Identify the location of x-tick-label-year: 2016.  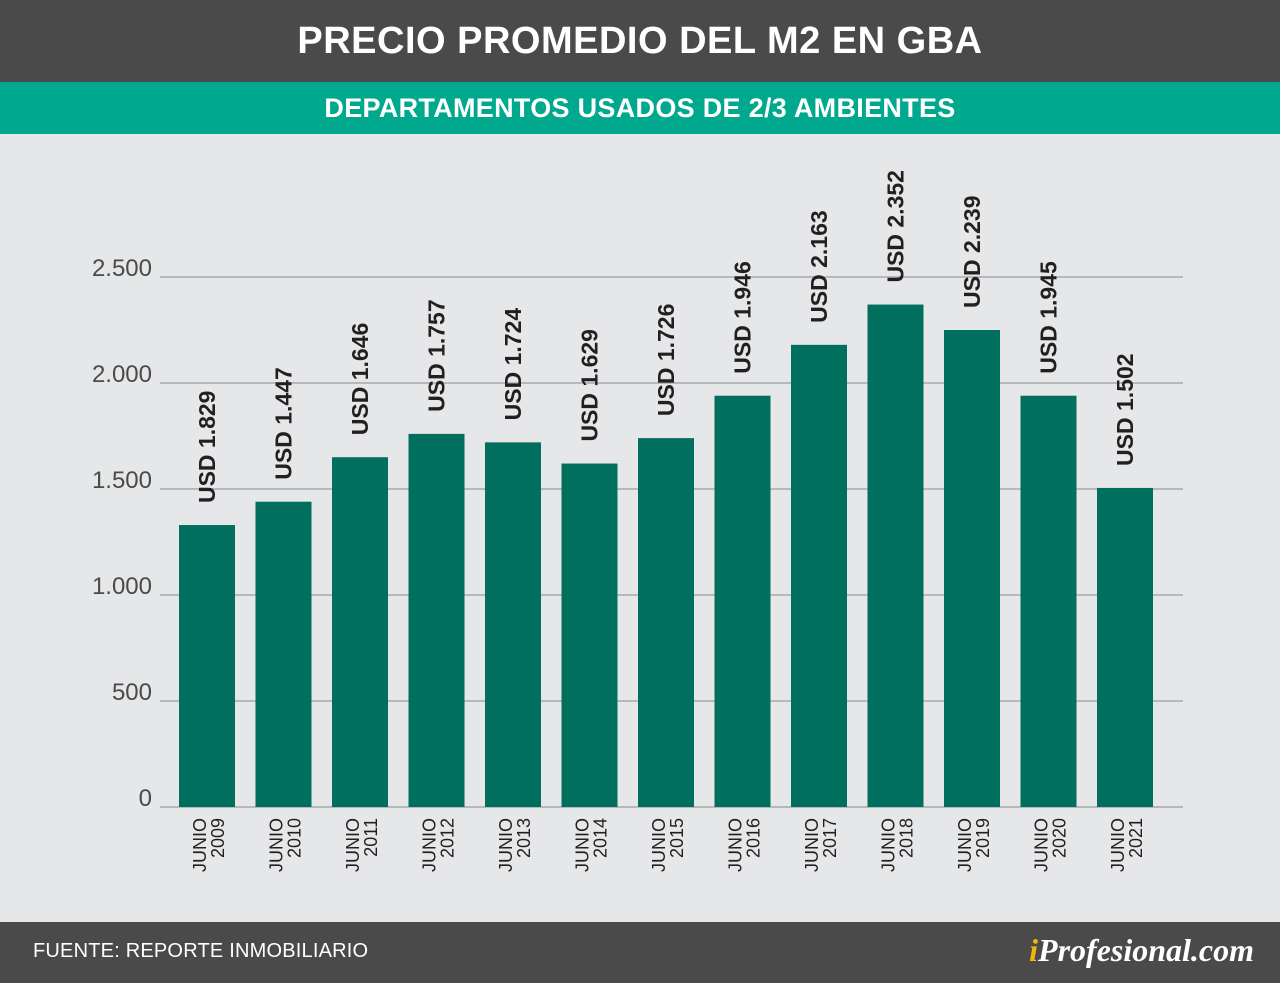
(754, 838).